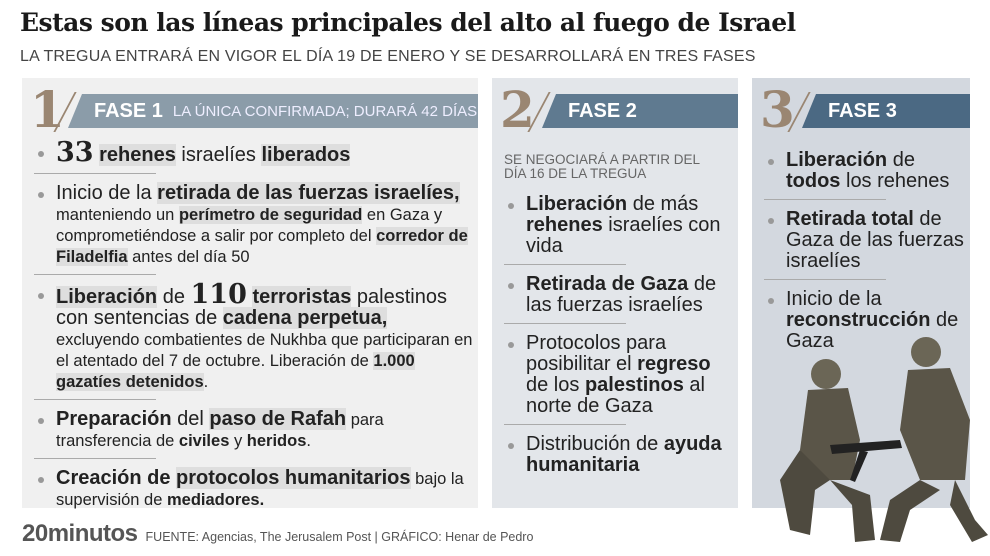 This screenshot has width=990, height=556. What do you see at coordinates (555, 385) in the screenshot?
I see `item-text: de los` at bounding box center [555, 385].